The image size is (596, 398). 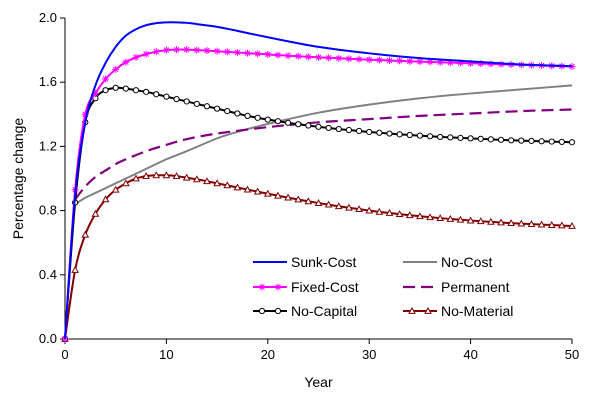 I want to click on y-tick-label: 0.4, so click(x=48, y=274).